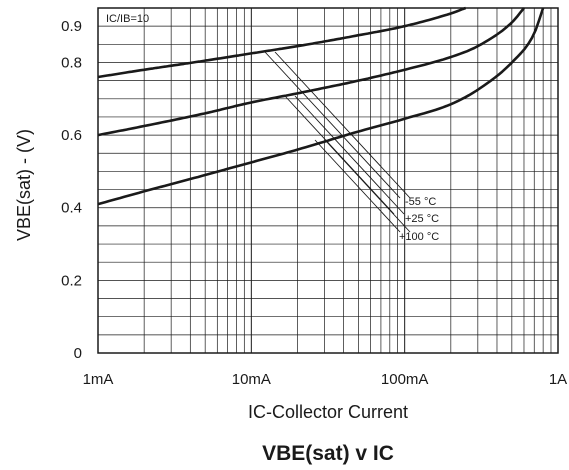  Describe the element at coordinates (78, 353) in the screenshot. I see `y-tick-label: 0` at that location.